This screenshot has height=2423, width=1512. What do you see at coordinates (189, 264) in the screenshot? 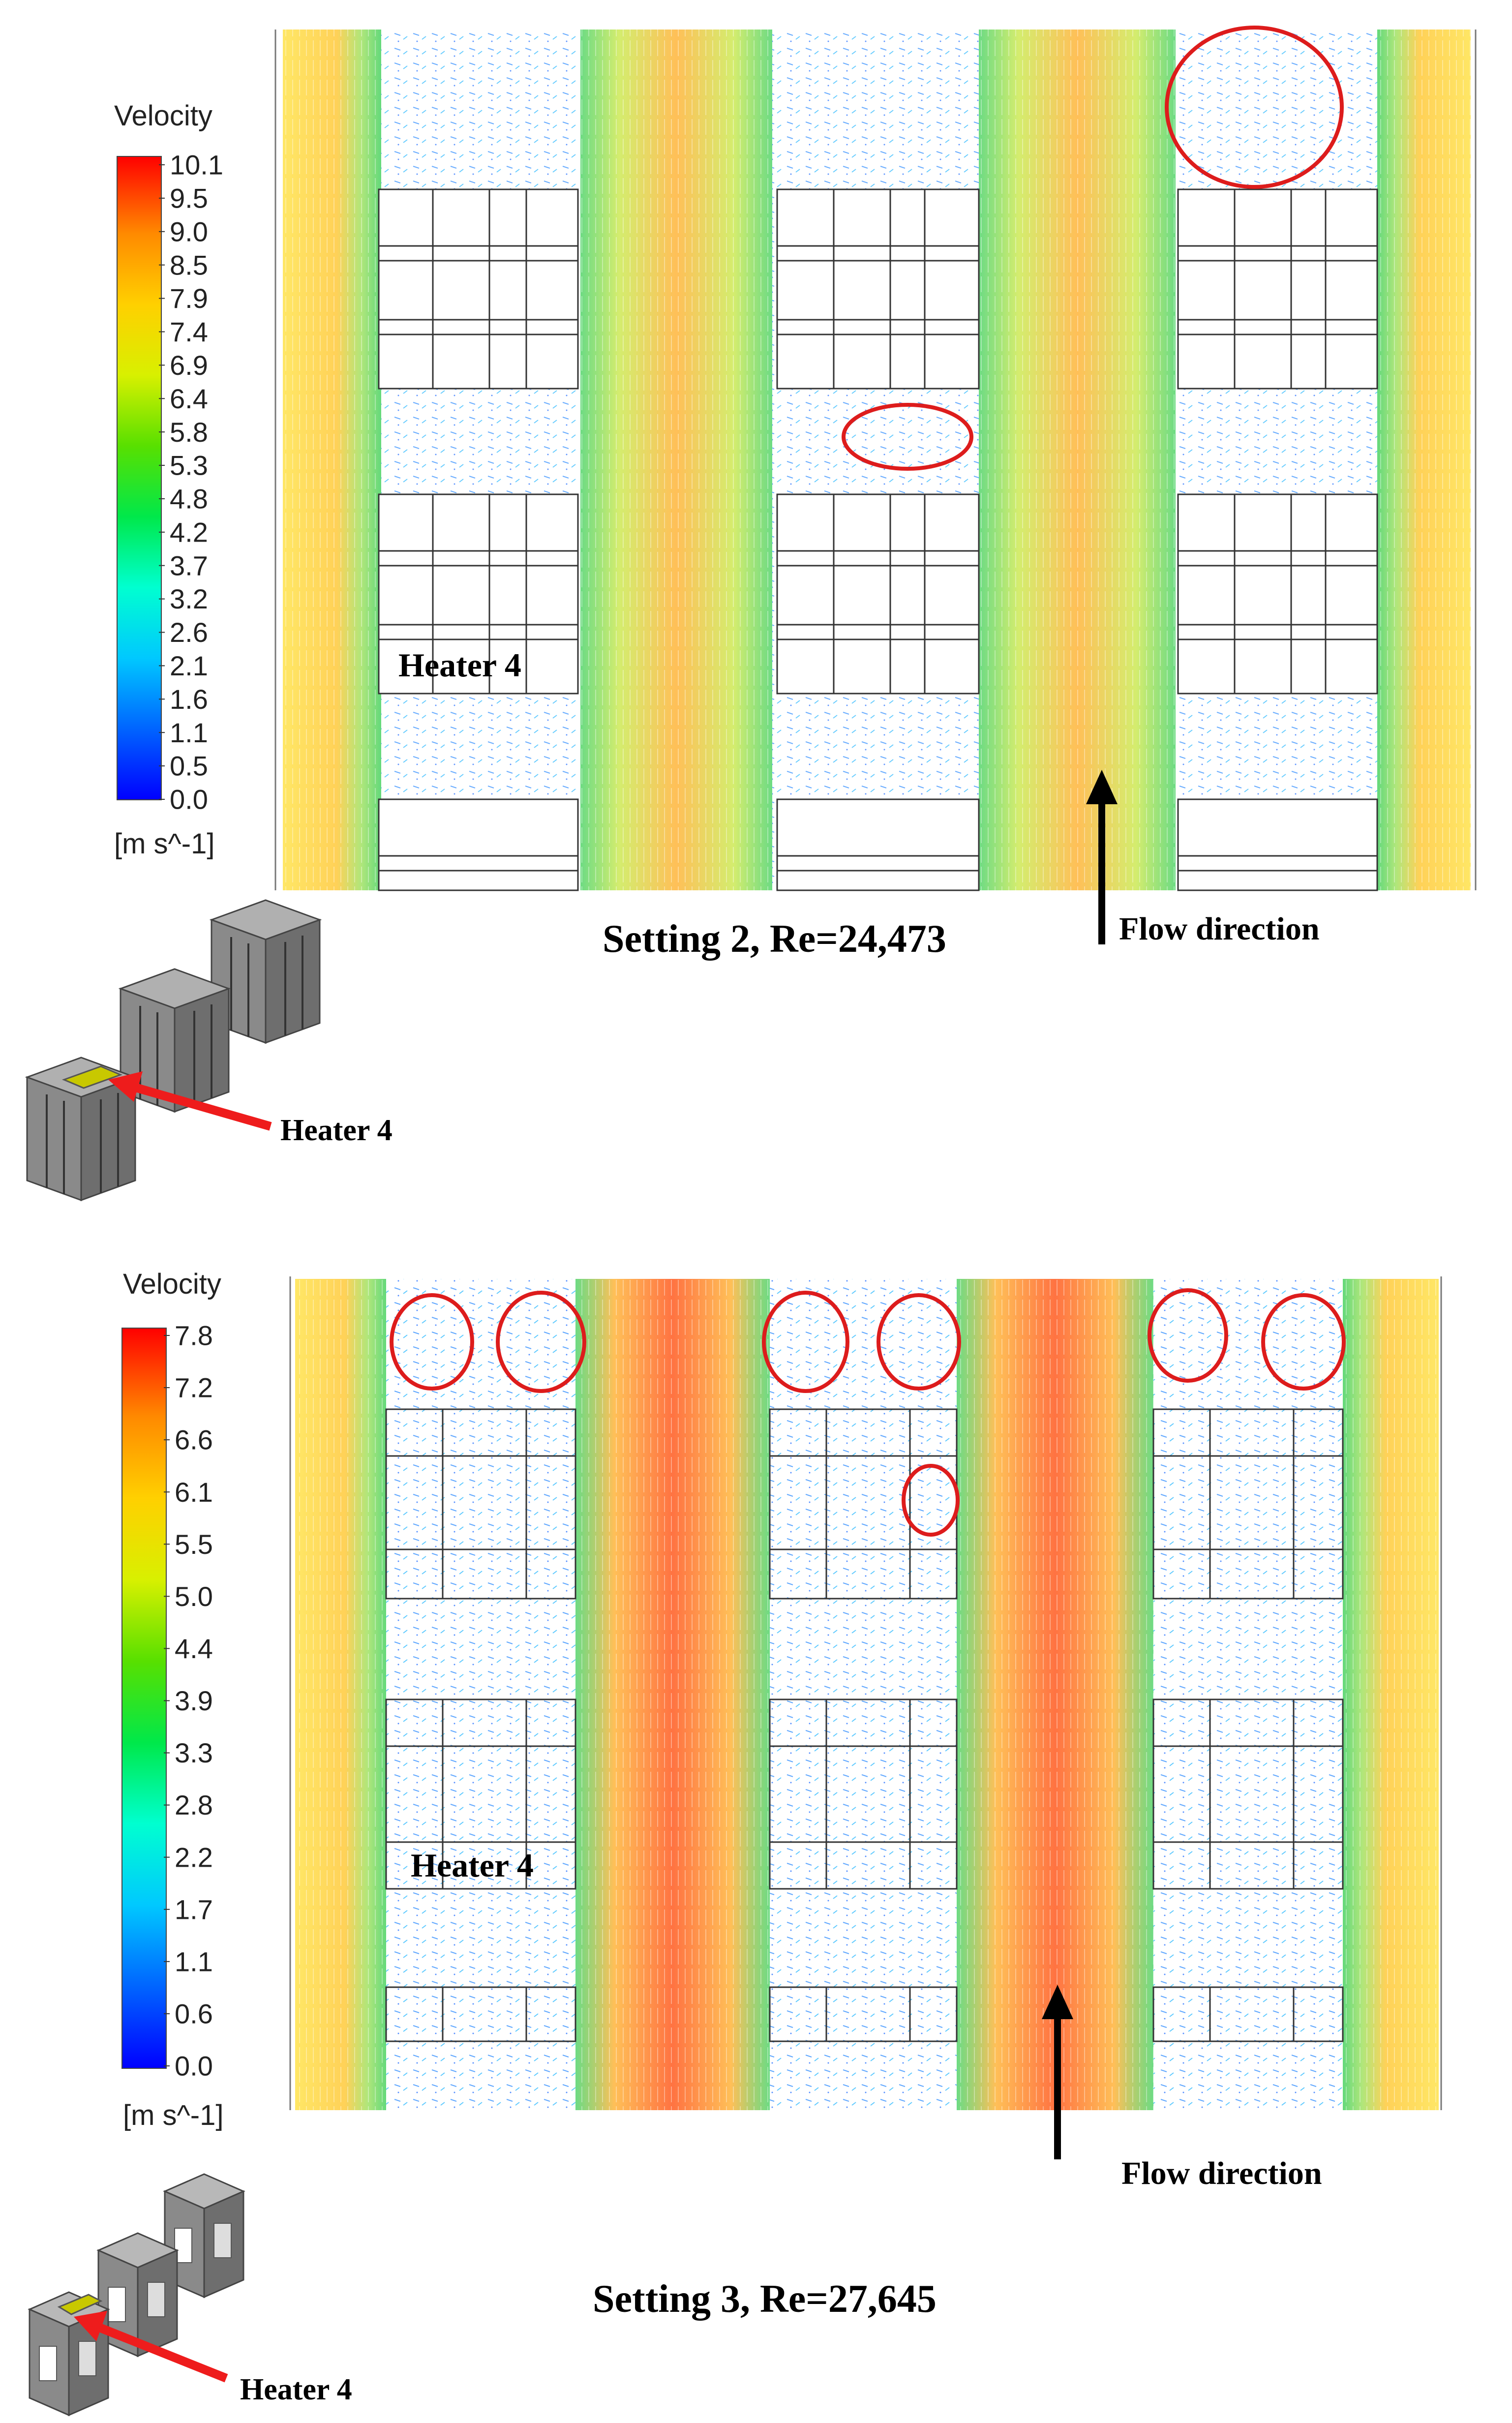
I see `colorbar-tick-label: 8.5` at bounding box center [189, 264].